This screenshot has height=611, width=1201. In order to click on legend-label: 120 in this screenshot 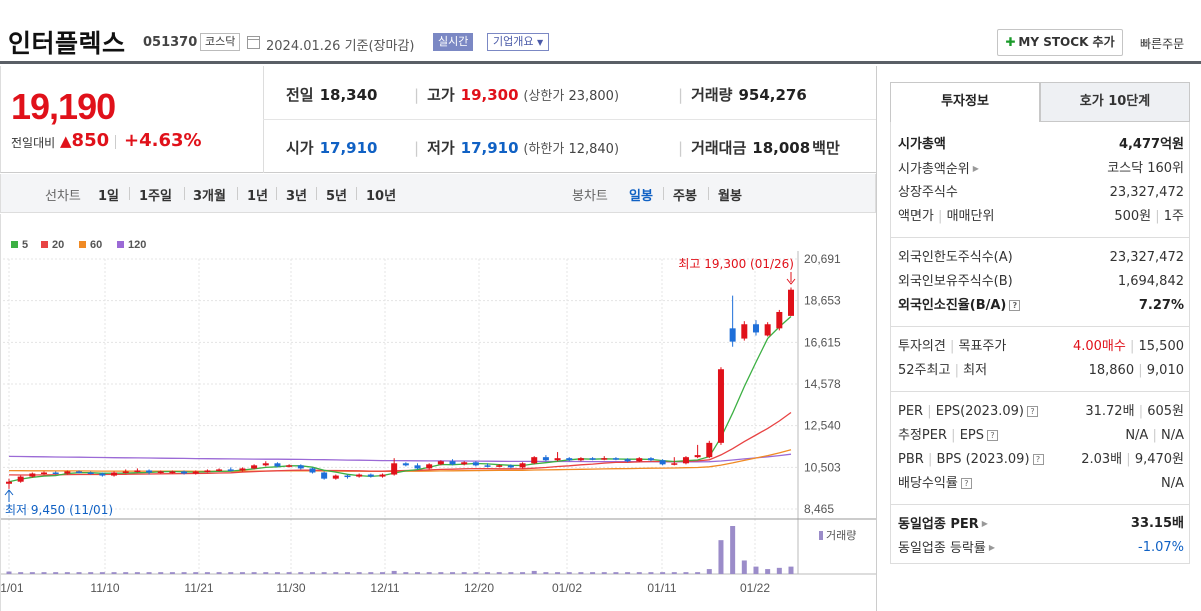, I will do `click(137, 245)`.